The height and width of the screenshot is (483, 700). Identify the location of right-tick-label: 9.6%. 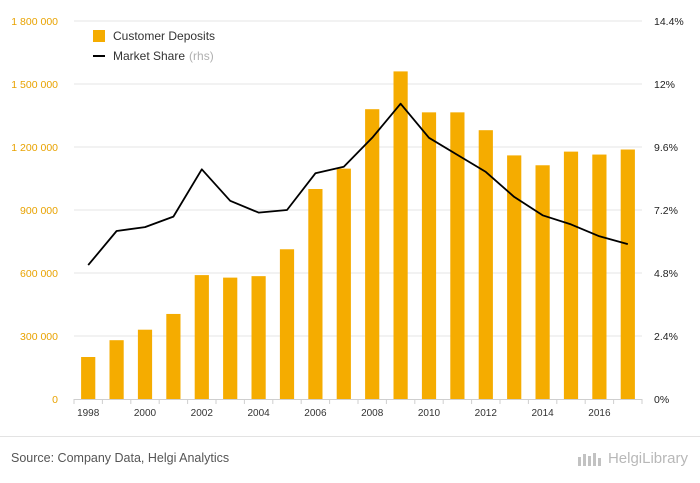
(666, 148).